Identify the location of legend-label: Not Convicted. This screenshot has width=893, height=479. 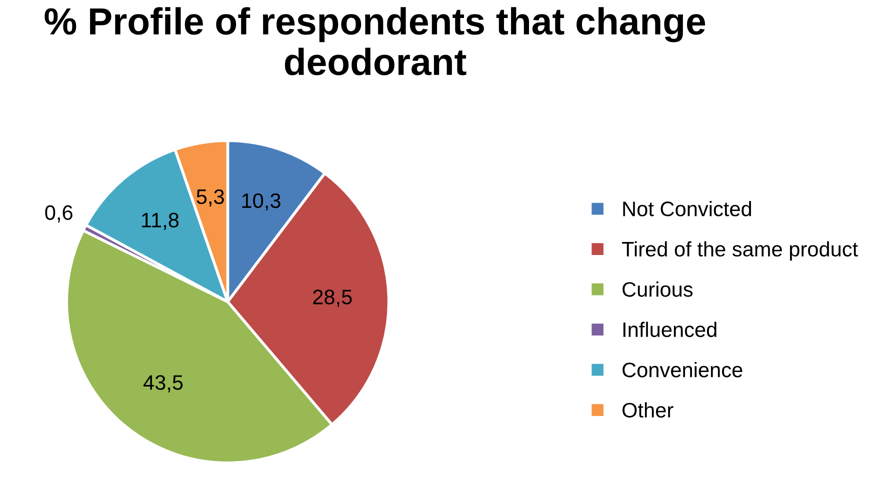
(687, 208).